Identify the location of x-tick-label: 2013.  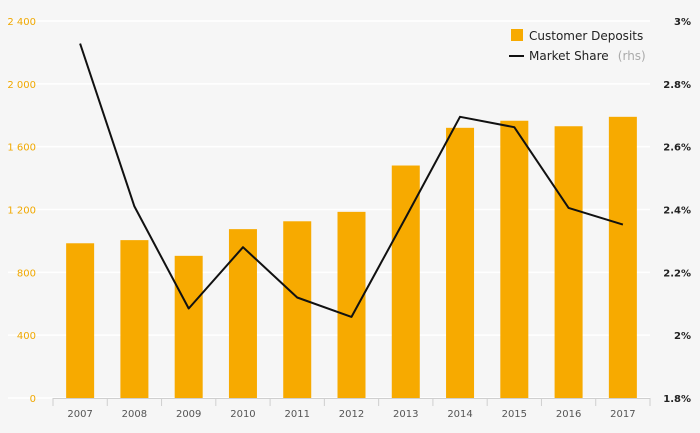
(405, 414).